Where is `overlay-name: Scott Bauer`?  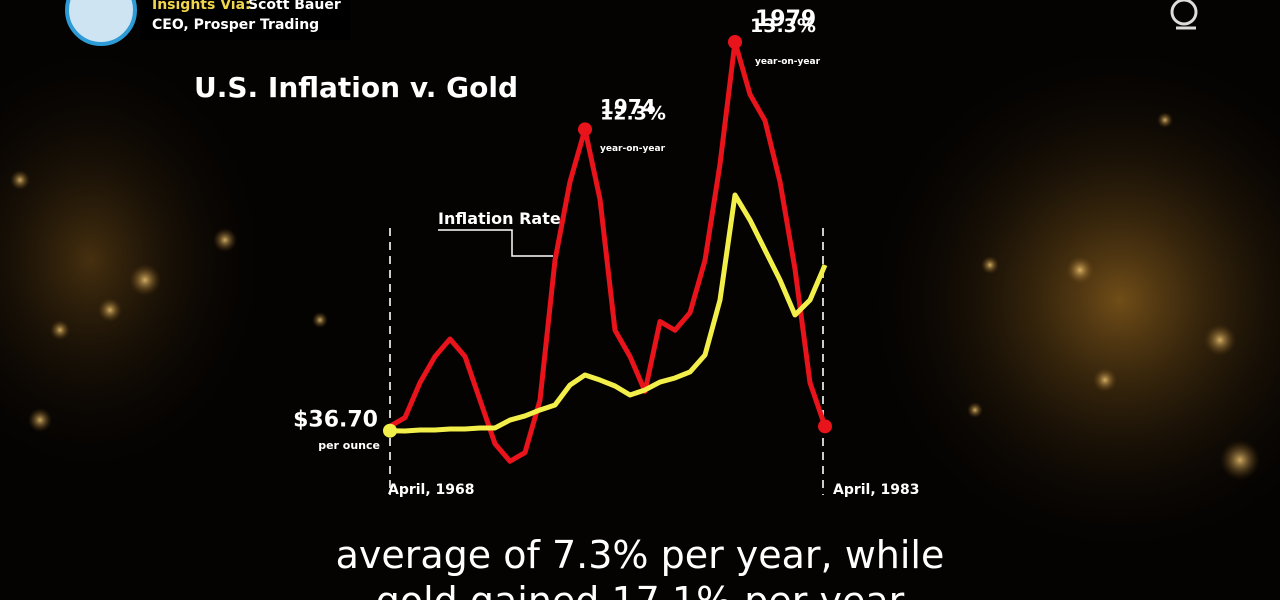
overlay-name: Scott Bauer is located at coordinates (294, 6).